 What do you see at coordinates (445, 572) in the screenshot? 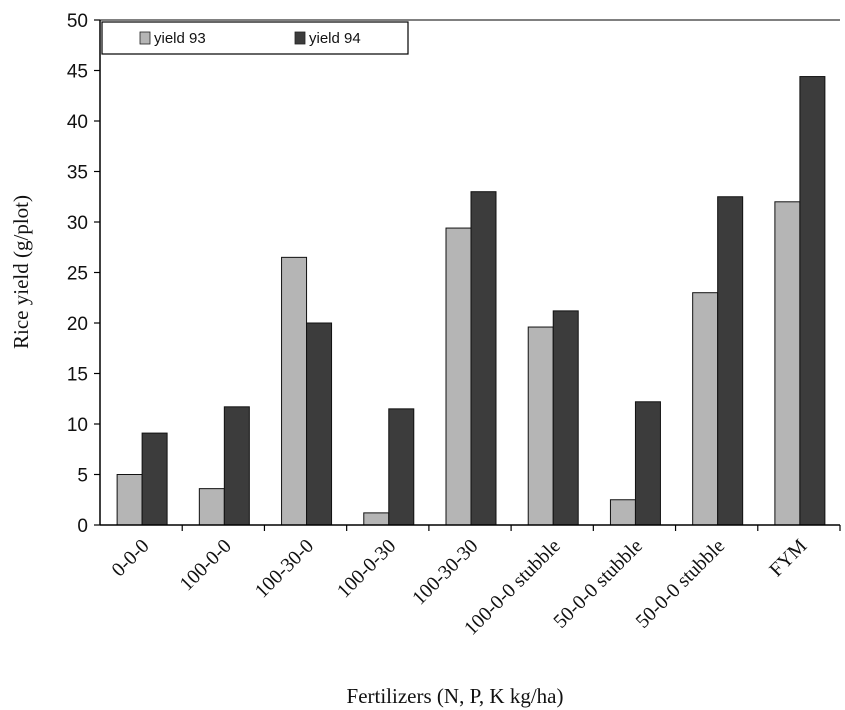
I see `x-tick-label: 100-30-30` at bounding box center [445, 572].